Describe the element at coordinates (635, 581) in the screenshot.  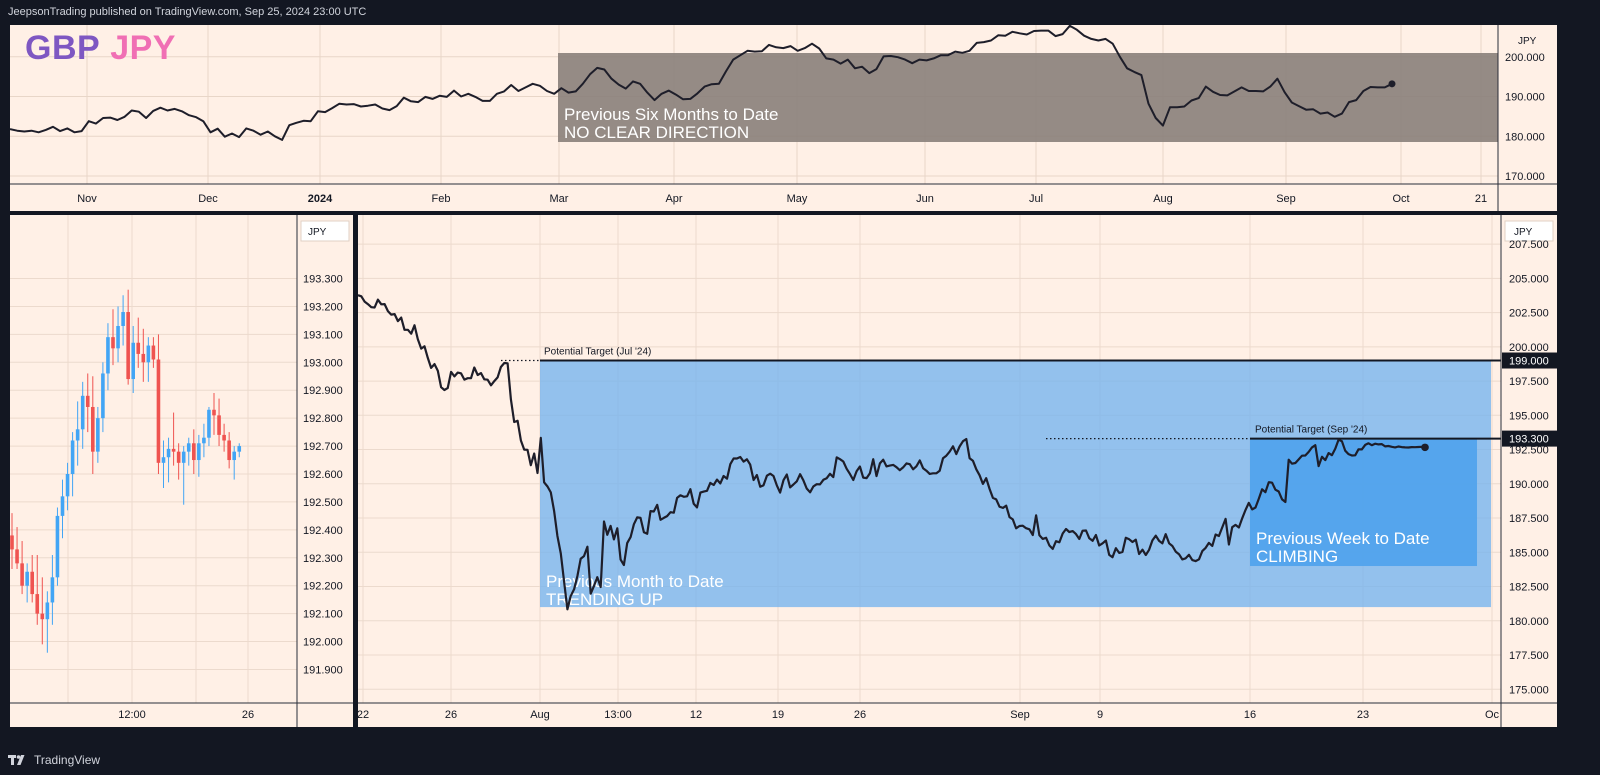
I see `annotation-month-title: Previous Month to Date` at that location.